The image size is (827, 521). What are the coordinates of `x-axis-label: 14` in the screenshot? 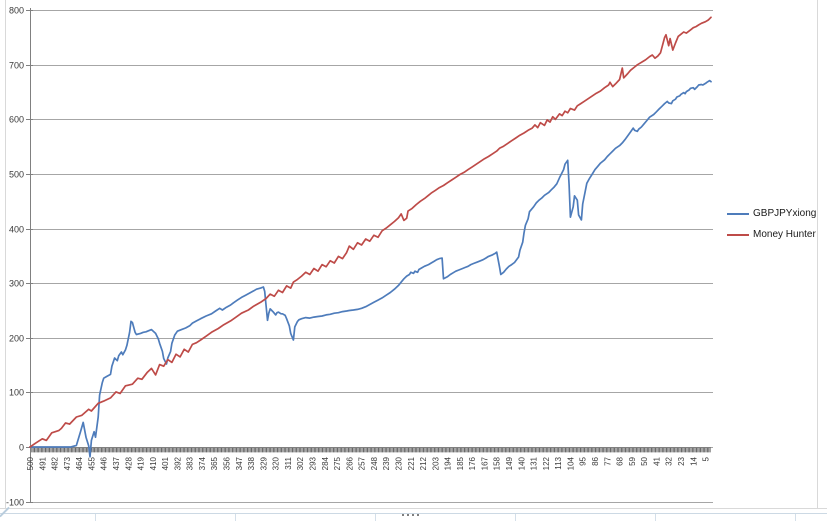 It's located at (693, 460).